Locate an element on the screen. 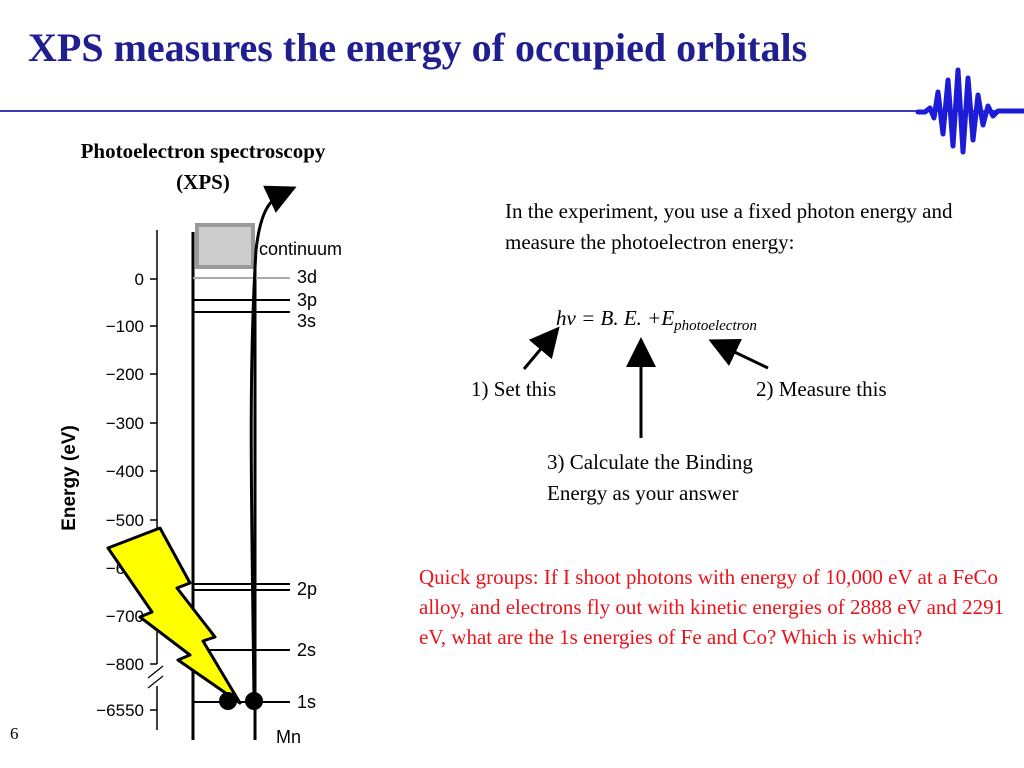 The height and width of the screenshot is (768, 1024). level-1s: 1s is located at coordinates (306, 702).